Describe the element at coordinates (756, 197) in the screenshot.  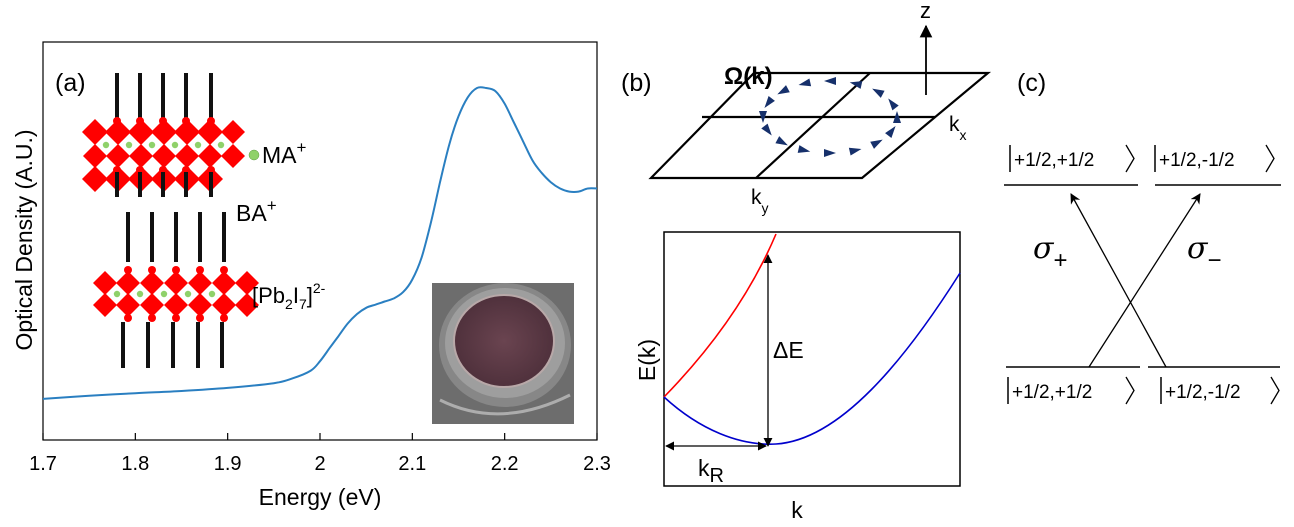
I see `ky-text: k` at that location.